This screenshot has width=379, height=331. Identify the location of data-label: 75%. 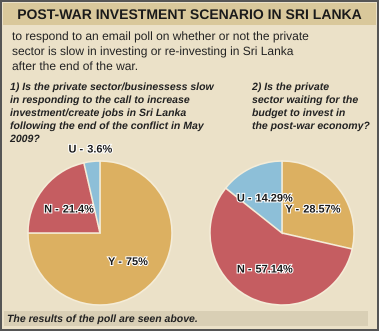
(137, 262).